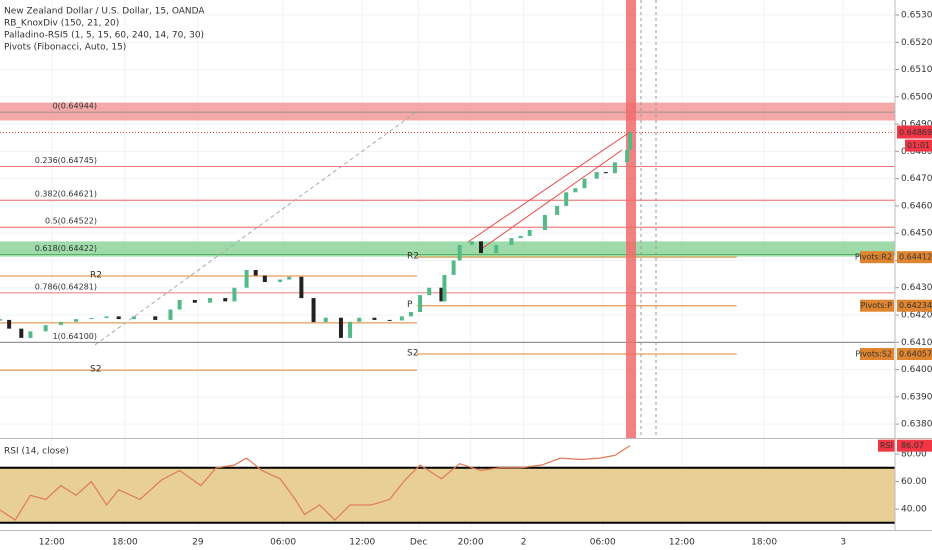 The height and width of the screenshot is (550, 932). What do you see at coordinates (75, 336) in the screenshot?
I see `fib-label: 1(0.64100)` at bounding box center [75, 336].